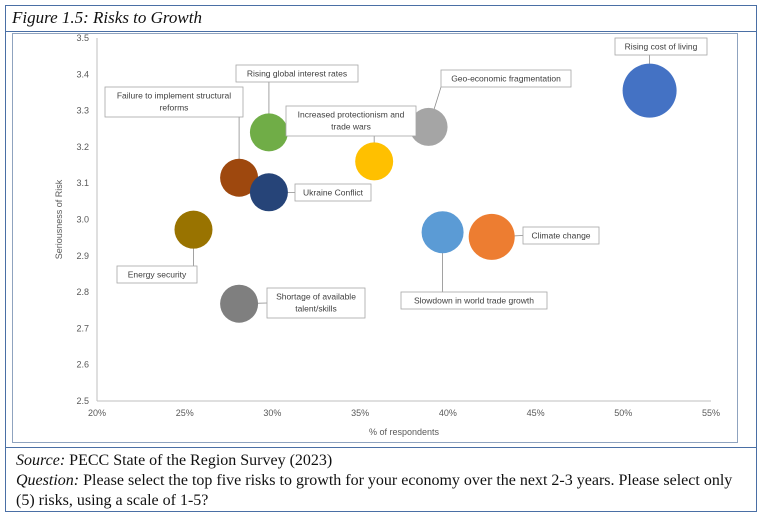 The image size is (763, 518). Describe the element at coordinates (316, 309) in the screenshot. I see `bubble-label: talent/skills` at that location.